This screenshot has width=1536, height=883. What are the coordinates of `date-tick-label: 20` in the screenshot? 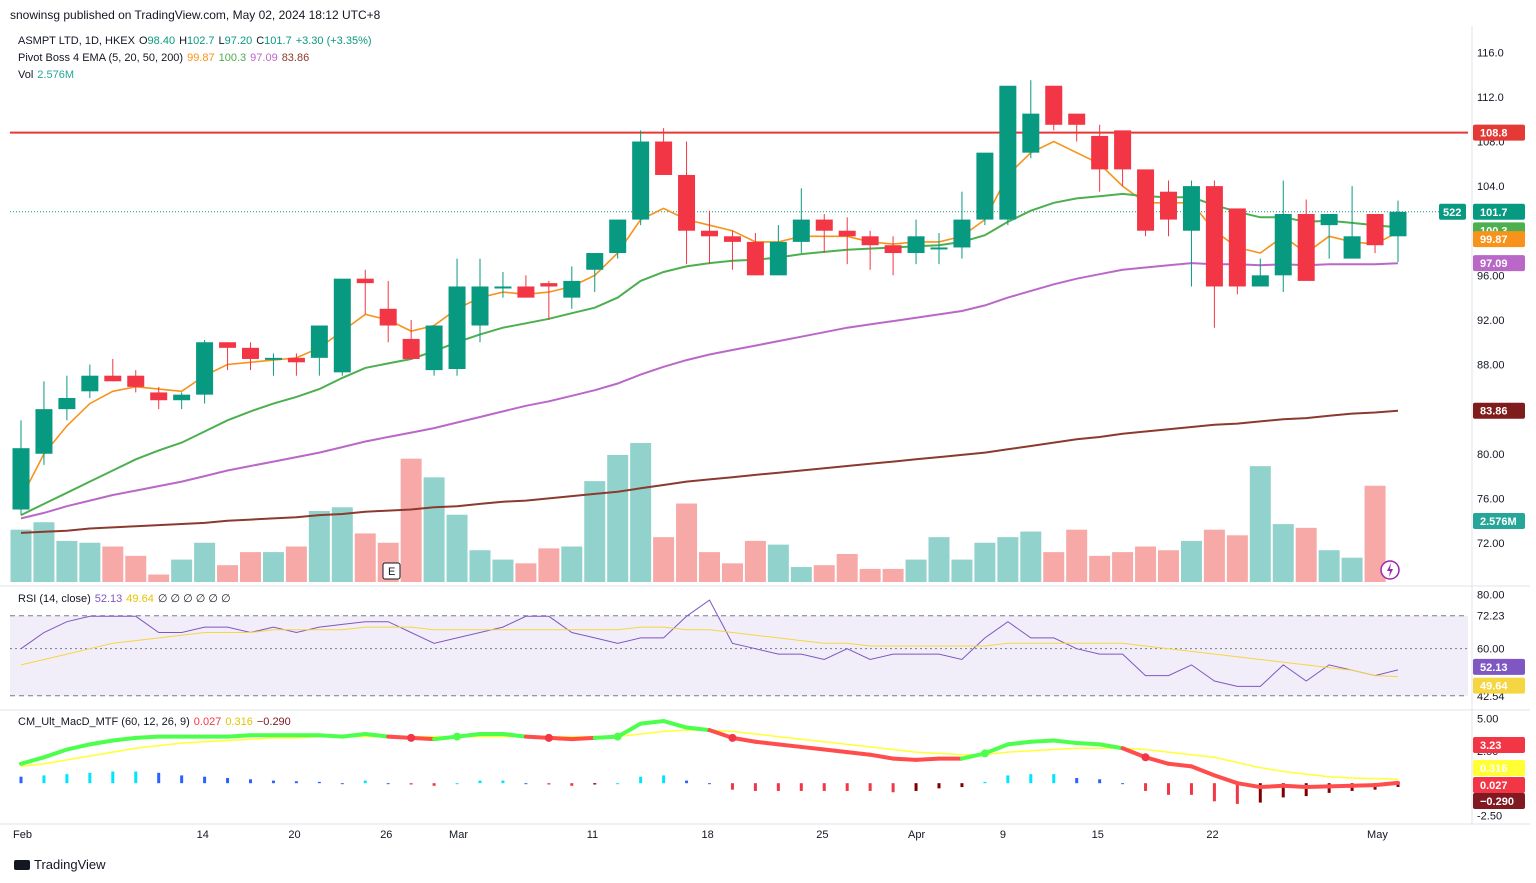 It's located at (294, 835).